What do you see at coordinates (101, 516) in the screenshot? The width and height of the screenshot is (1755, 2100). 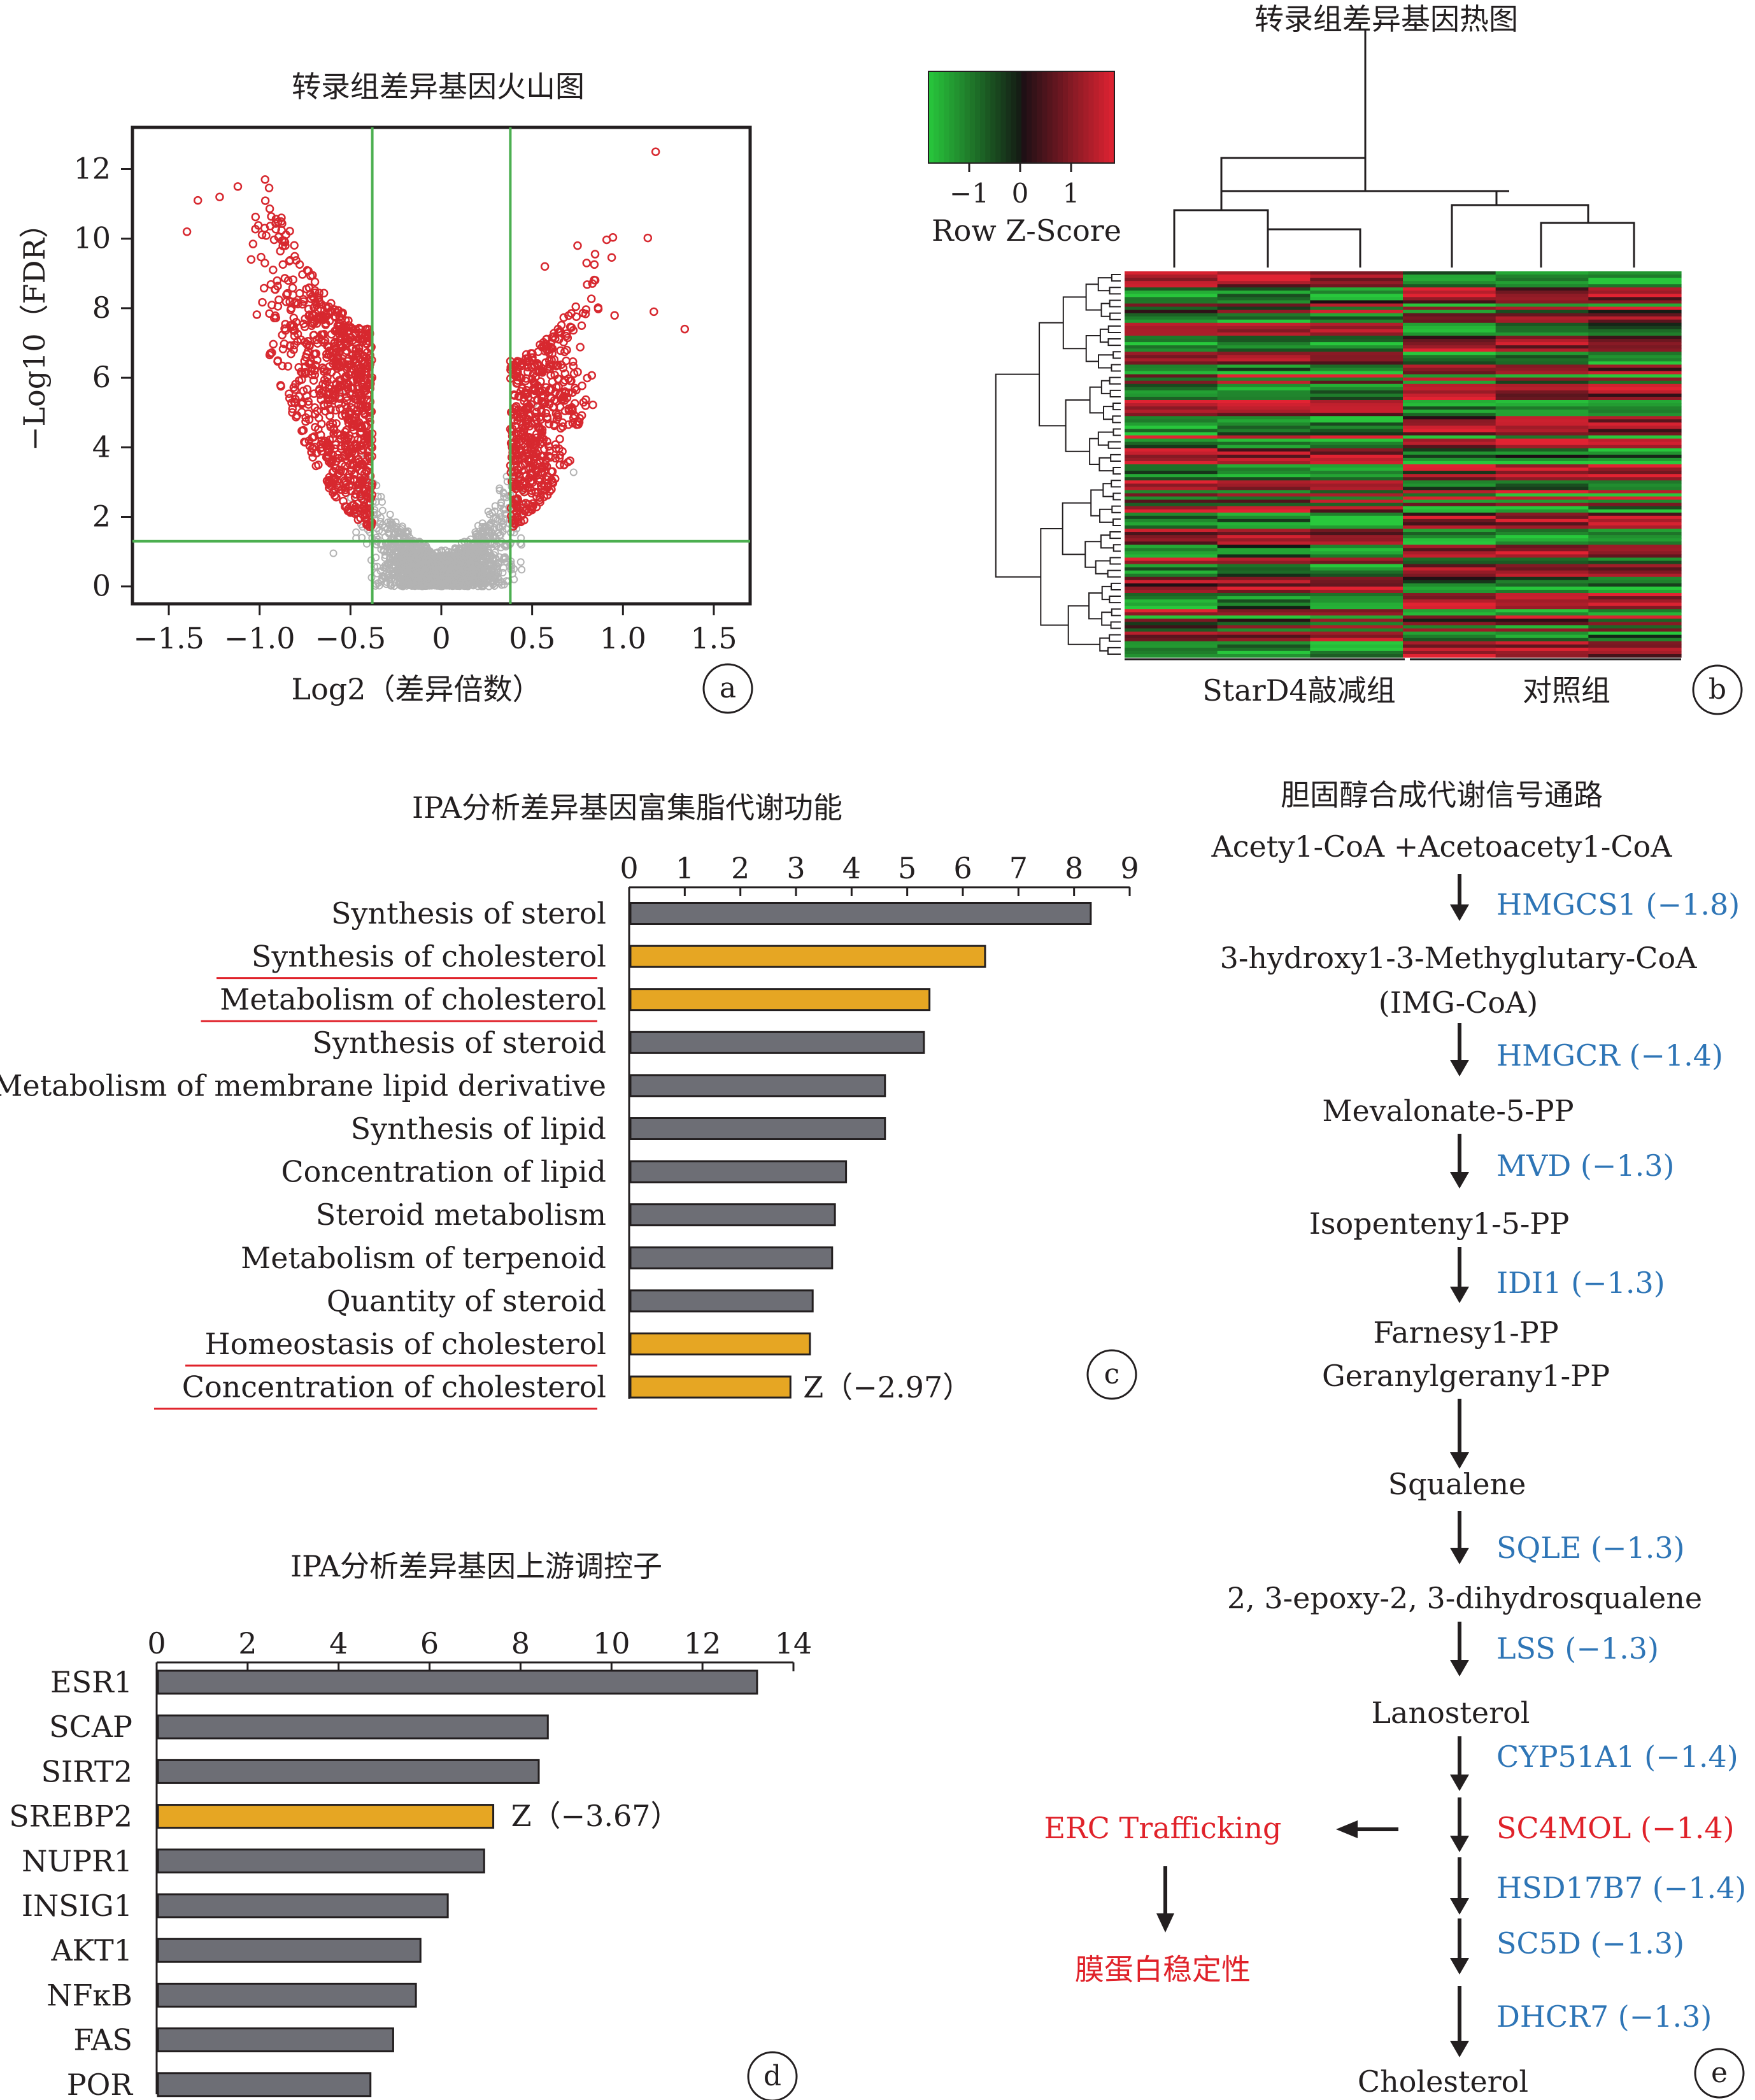 I see `y-tick-label: 2` at bounding box center [101, 516].